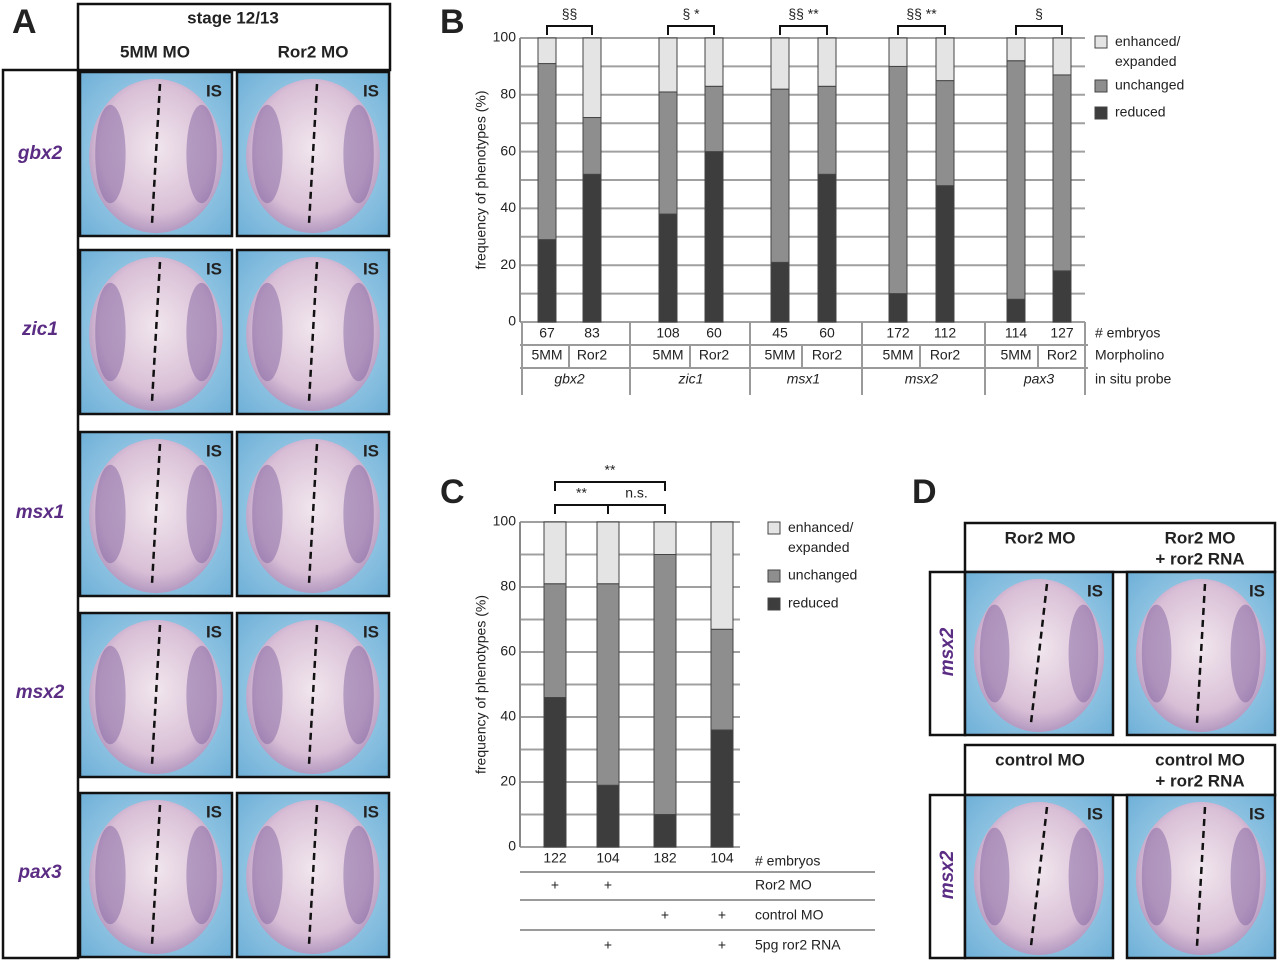 This screenshot has height=962, width=1280. What do you see at coordinates (40, 512) in the screenshot?
I see `gene-label: msx1` at bounding box center [40, 512].